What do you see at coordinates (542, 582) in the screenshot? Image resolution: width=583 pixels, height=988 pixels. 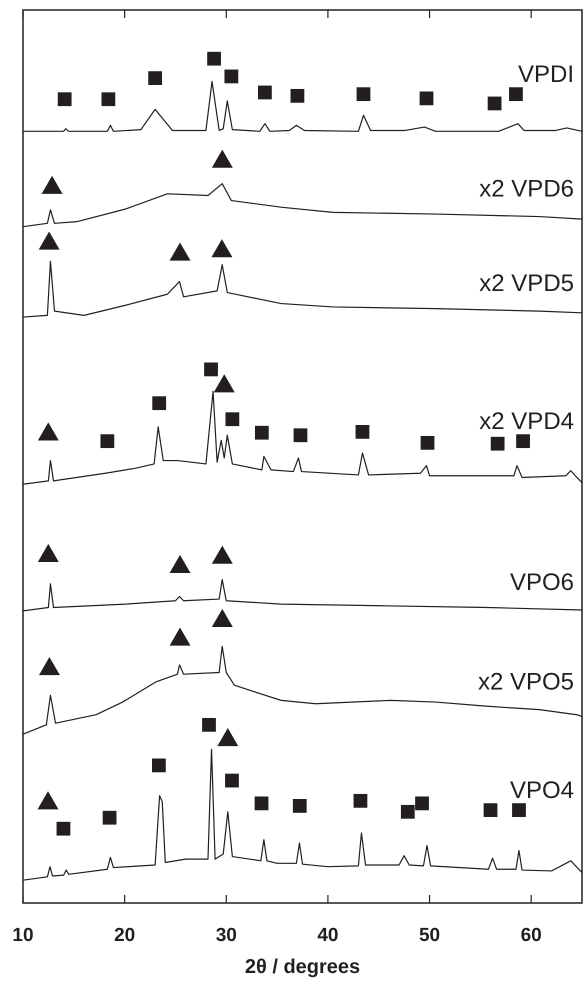 I see `series-label: VPO6` at bounding box center [542, 582].